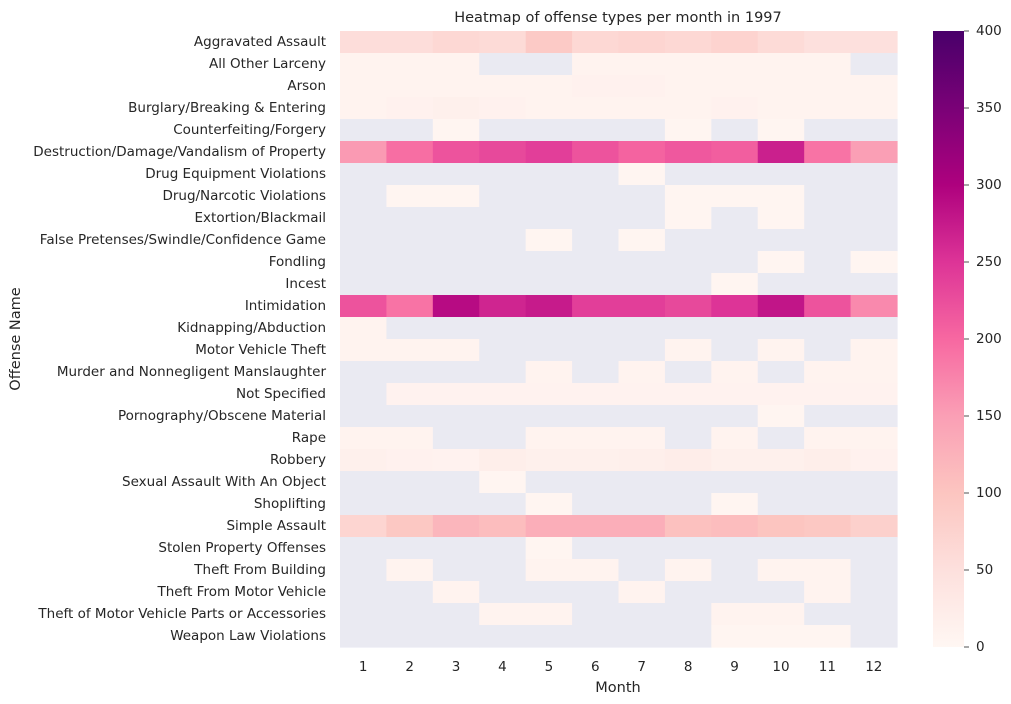 The width and height of the screenshot is (1011, 704). I want to click on x-tick-label: 7, so click(641, 667).